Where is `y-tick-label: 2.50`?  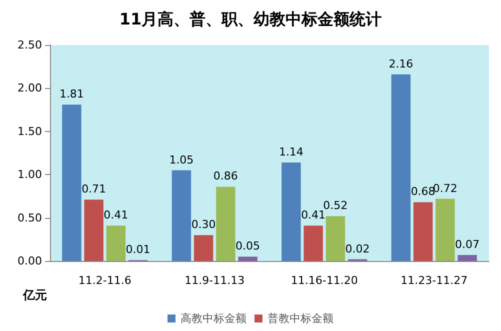 y-tick-label: 2.50 is located at coordinates (30, 45).